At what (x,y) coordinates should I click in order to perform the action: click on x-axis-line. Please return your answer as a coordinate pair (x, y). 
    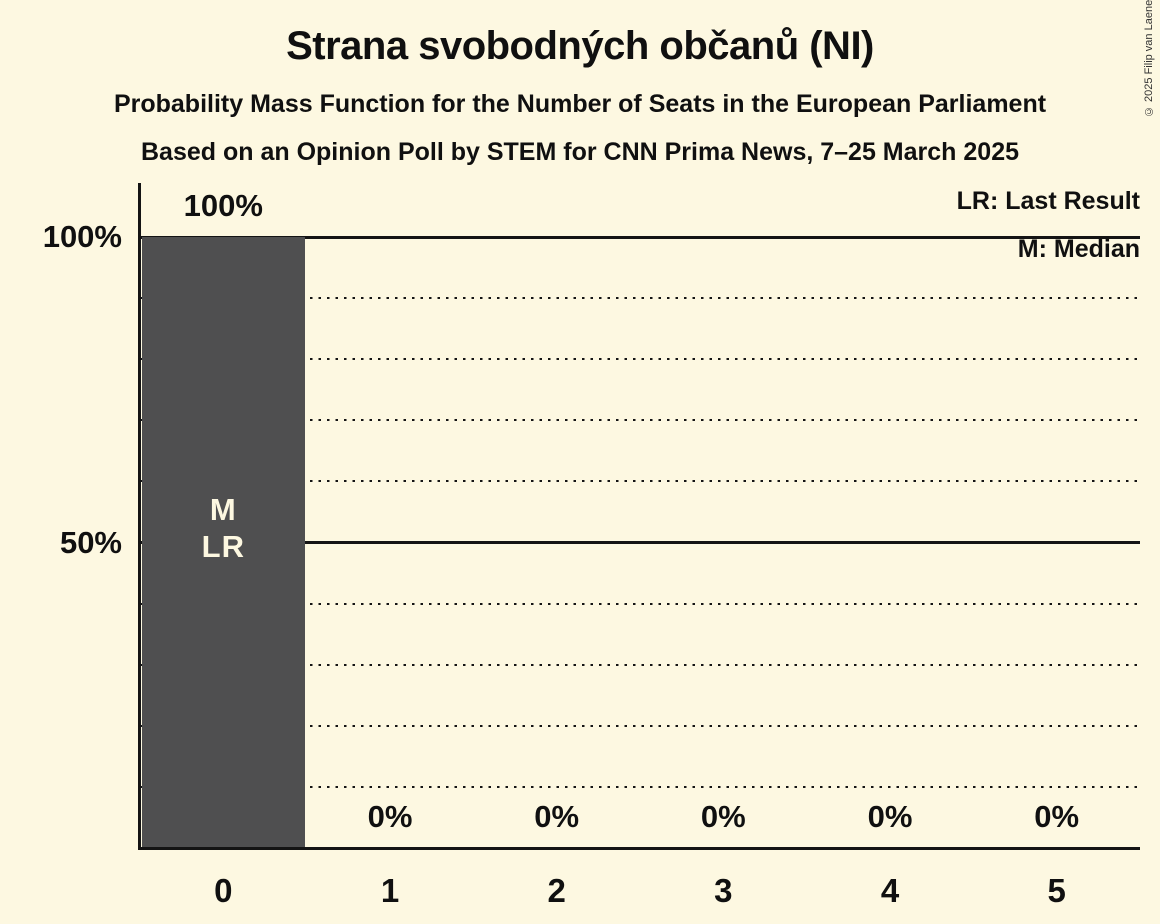
    Looking at the image, I should click on (639, 848).